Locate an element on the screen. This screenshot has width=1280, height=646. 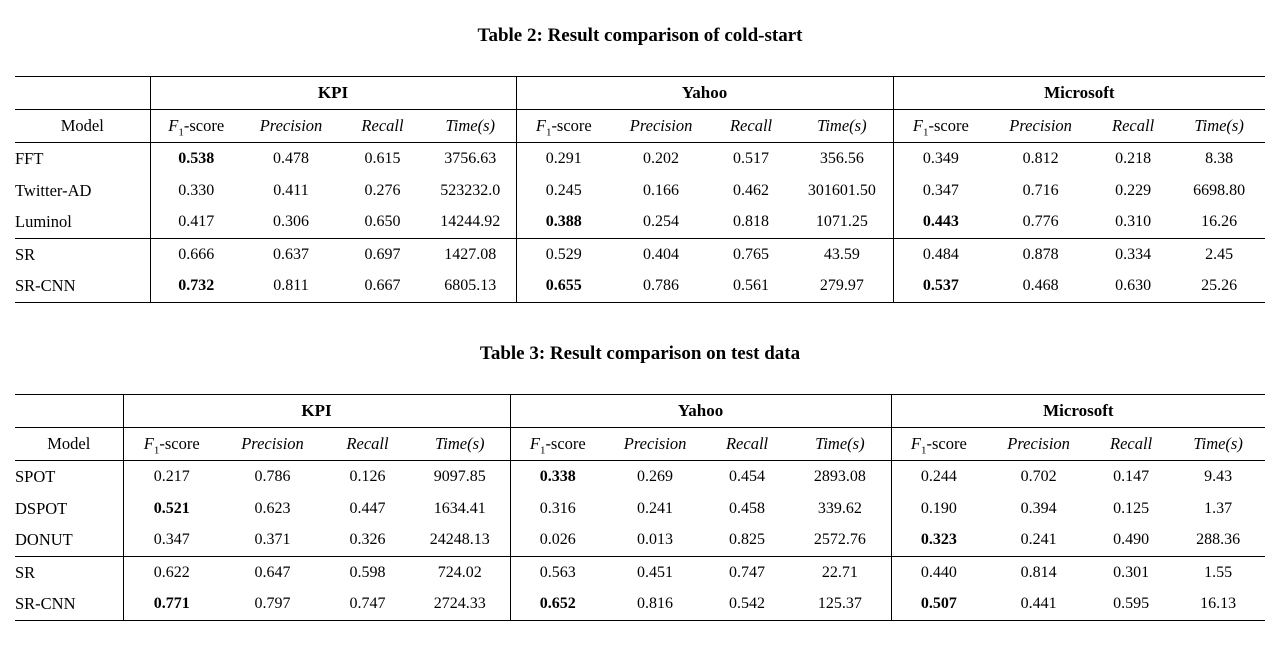
metric-value: 0.615 is located at coordinates (382, 158).